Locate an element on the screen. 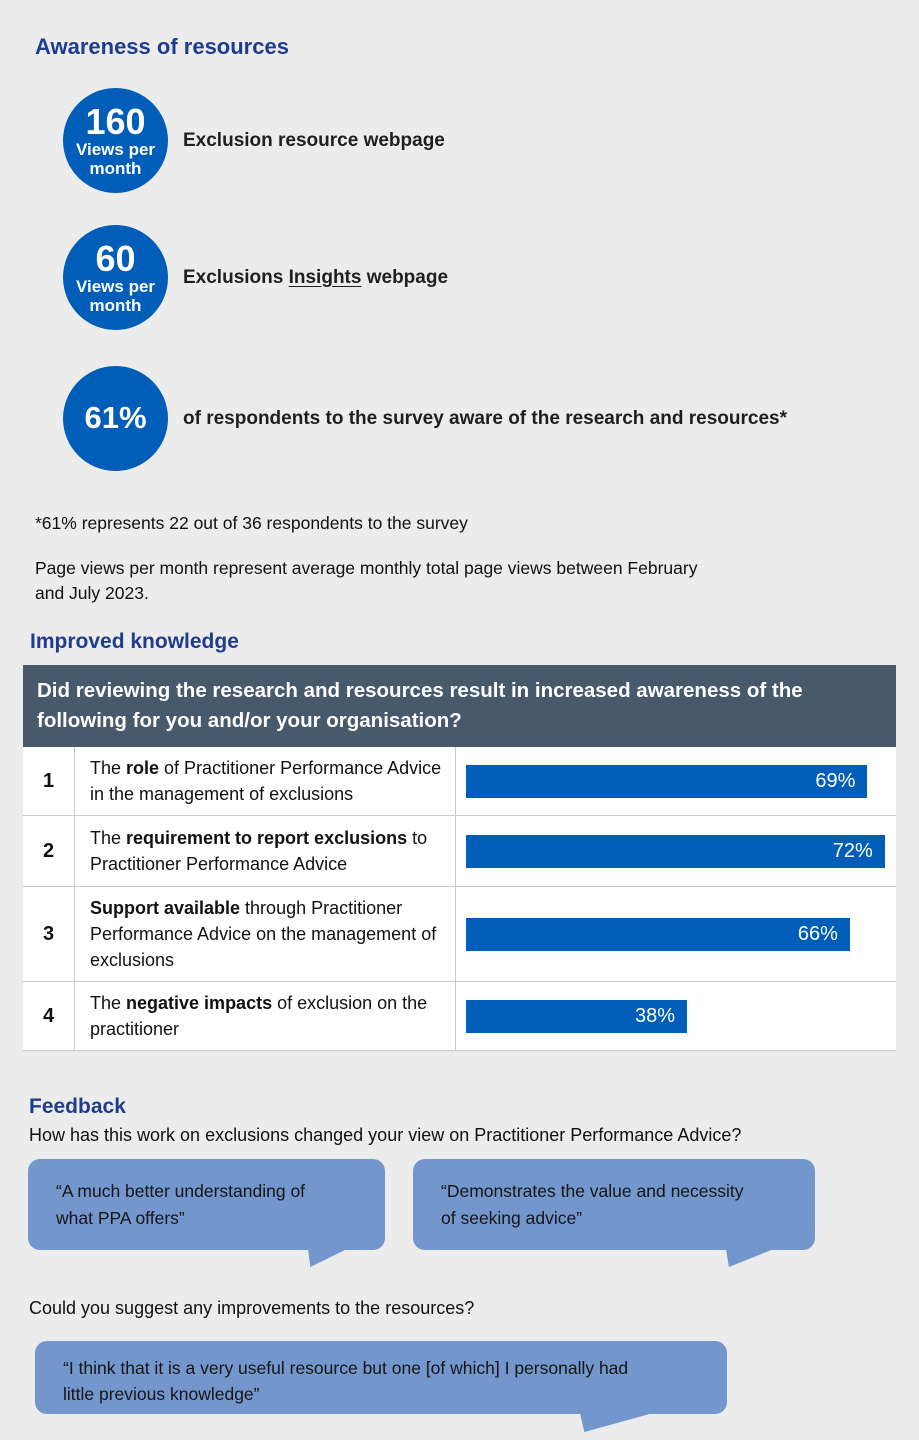 This screenshot has width=919, height=1440. stat-value: 61% is located at coordinates (115, 418).